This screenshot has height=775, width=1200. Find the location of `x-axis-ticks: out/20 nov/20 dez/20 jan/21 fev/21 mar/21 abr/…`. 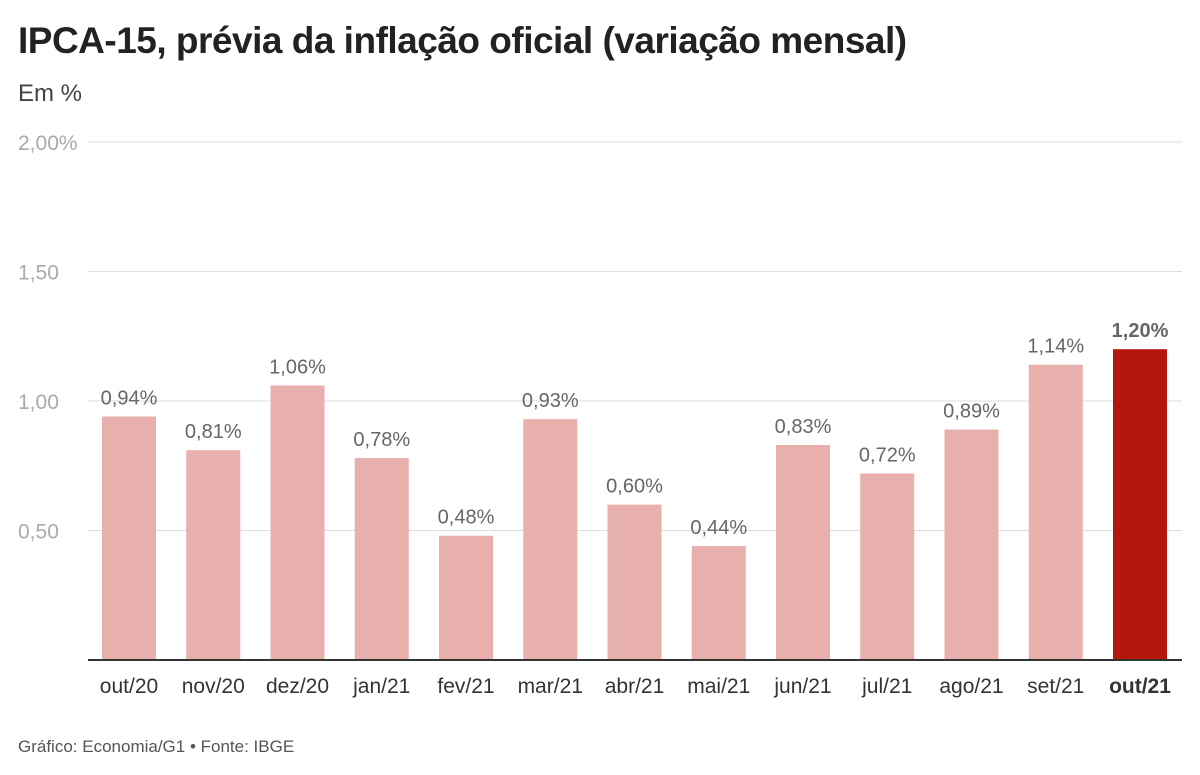

x-axis-ticks: out/20 nov/20 dez/20 jan/21 fev/21 mar/21 abr/… is located at coordinates (635, 686).